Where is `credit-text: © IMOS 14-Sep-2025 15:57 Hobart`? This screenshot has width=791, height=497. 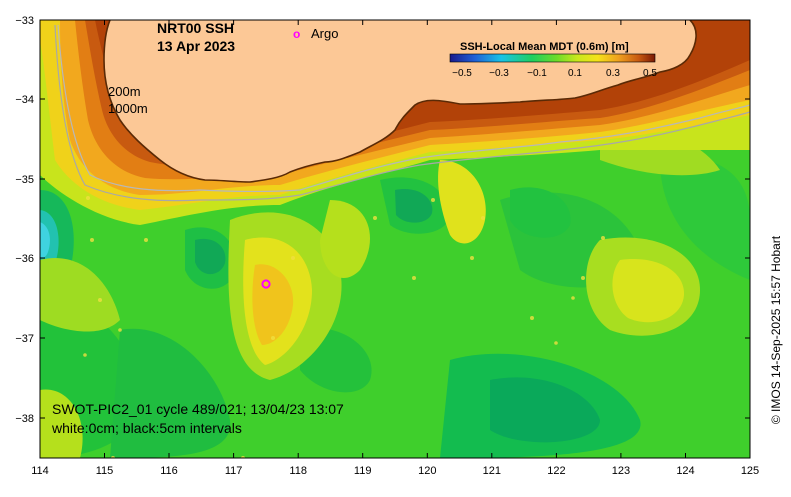
credit-text: © IMOS 14-Sep-2025 15:57 Hobart is located at coordinates (776, 329).